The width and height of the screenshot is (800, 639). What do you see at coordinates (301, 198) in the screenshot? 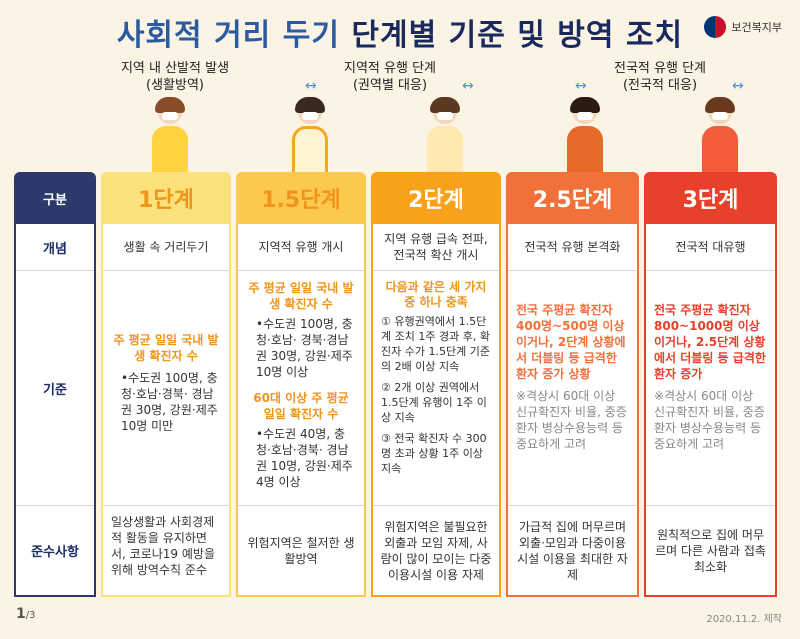
I see `stage-header-1-5: 1.5단계` at bounding box center [301, 198].